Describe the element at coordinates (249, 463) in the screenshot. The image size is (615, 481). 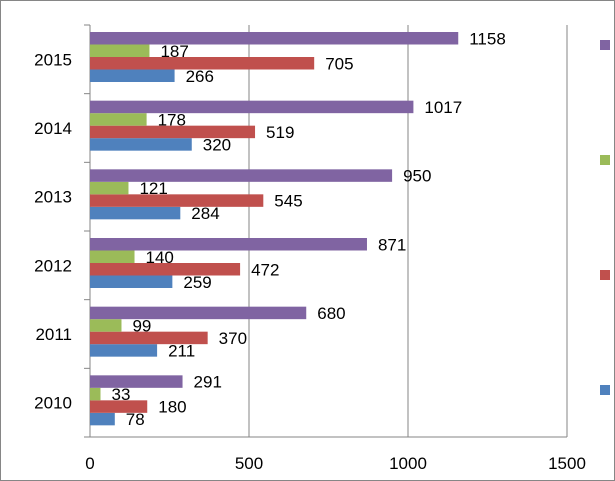
I see `x-tick-label: 500` at that location.